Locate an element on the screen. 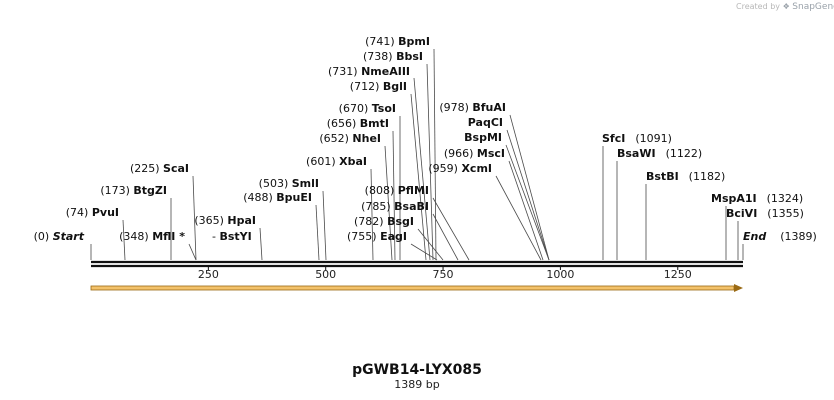 The width and height of the screenshot is (834, 400). site-position: (1324) is located at coordinates (785, 198).